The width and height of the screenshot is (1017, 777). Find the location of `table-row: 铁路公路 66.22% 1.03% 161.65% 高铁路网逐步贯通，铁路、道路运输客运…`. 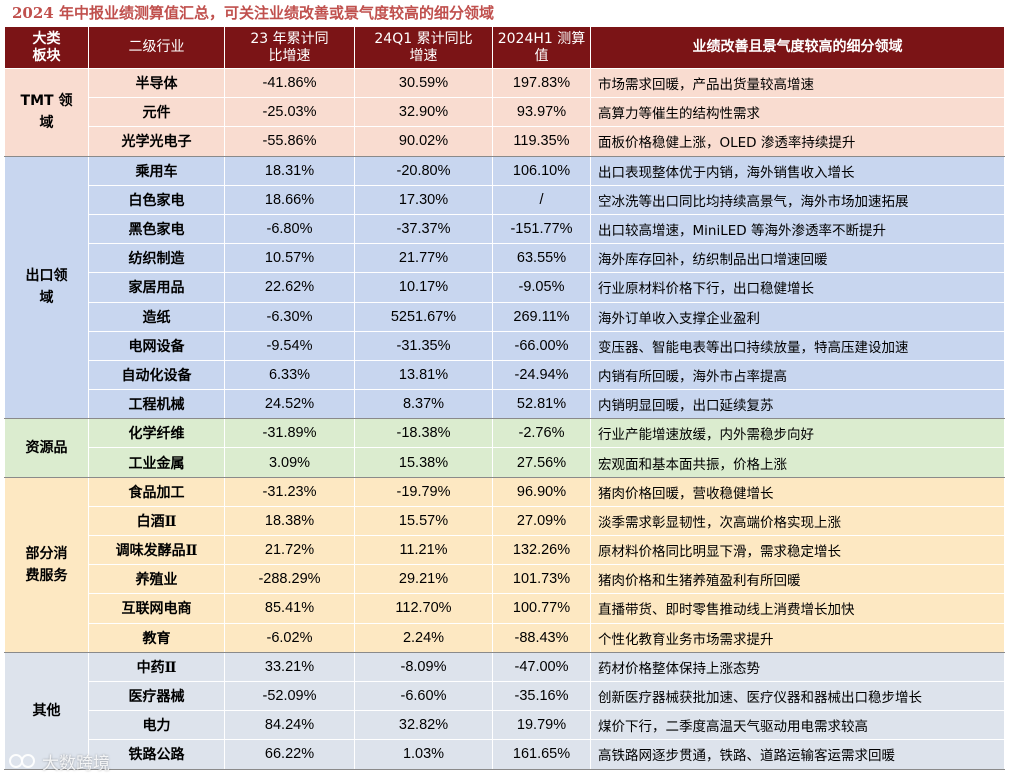

table-row: 铁路公路 66.22% 1.03% 161.65% 高铁路网逐步贯通，铁路、道路运输客运… is located at coordinates (504, 754).